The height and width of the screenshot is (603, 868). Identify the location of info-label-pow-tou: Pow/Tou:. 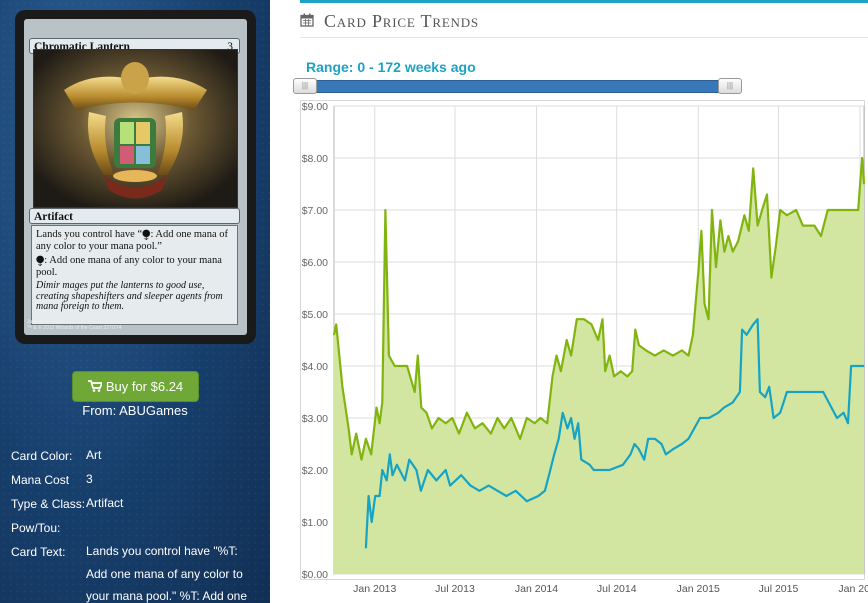
(36, 528).